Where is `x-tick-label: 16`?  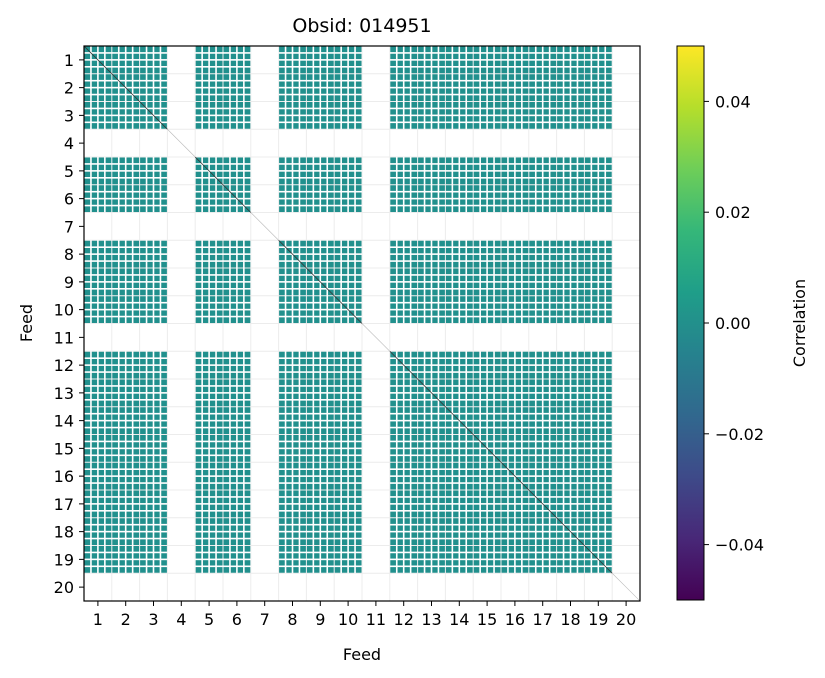 x-tick-label: 16 is located at coordinates (515, 619).